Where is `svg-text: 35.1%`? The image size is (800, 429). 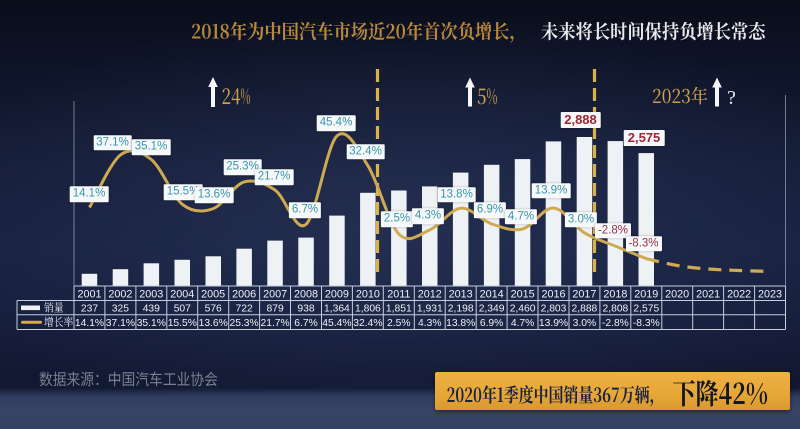 svg-text: 35.1% is located at coordinates (151, 323).